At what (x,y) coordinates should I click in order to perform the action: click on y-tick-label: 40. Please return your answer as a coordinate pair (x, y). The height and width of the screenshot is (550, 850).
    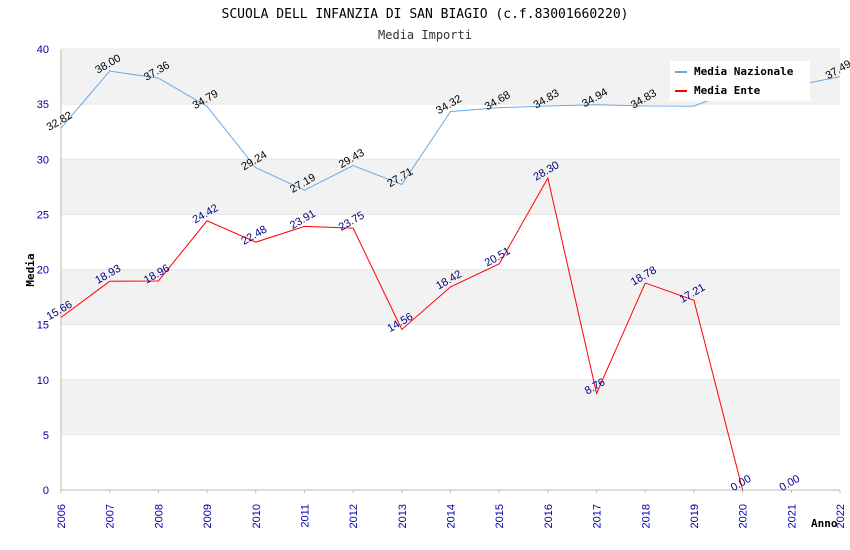
    Looking at the image, I should click on (43, 50).